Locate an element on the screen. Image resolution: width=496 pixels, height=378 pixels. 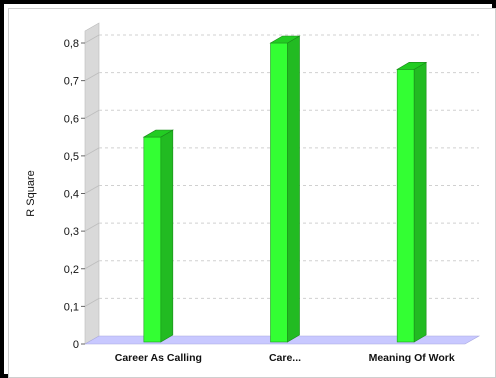
y-tick-label: 0,4 is located at coordinates (71, 195).